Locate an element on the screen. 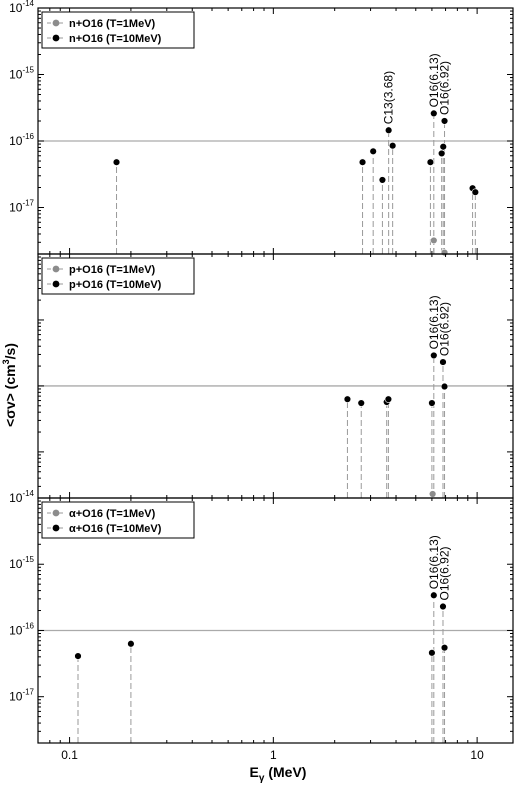 The image size is (525, 787). legend-label: p+O16 (T=1MeV) is located at coordinates (112, 270).